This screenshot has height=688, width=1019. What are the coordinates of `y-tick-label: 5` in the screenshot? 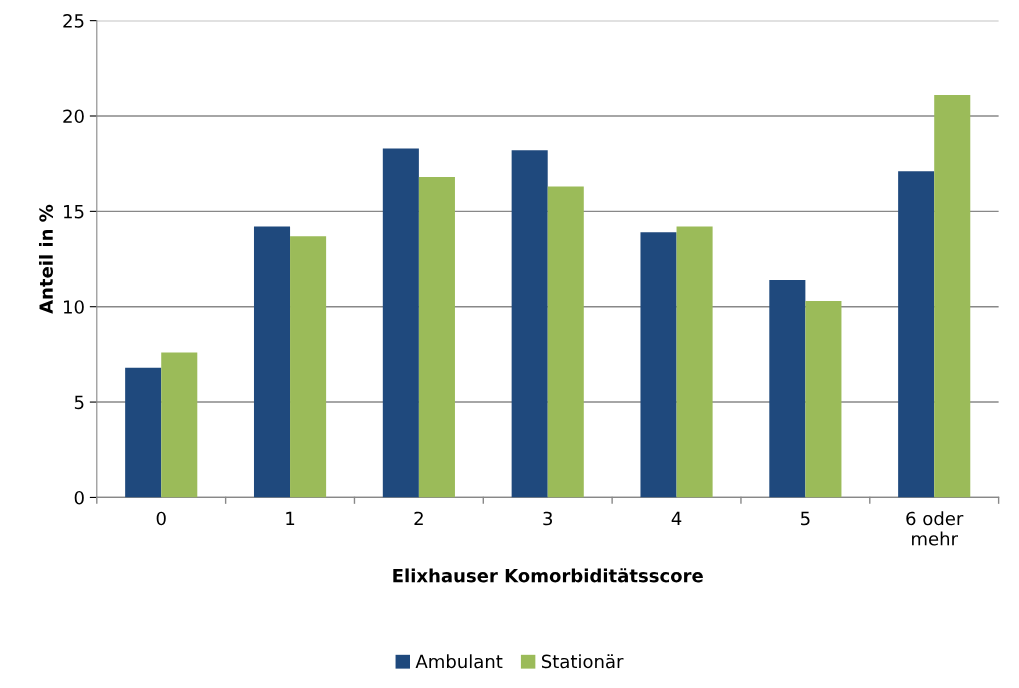 It's located at (79, 402).